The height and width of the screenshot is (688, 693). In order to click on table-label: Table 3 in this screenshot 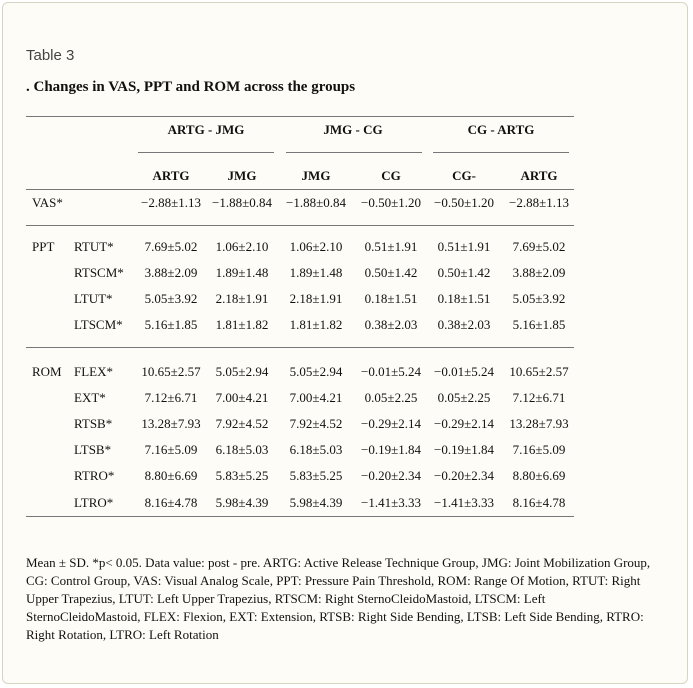, I will do `click(50, 55)`.